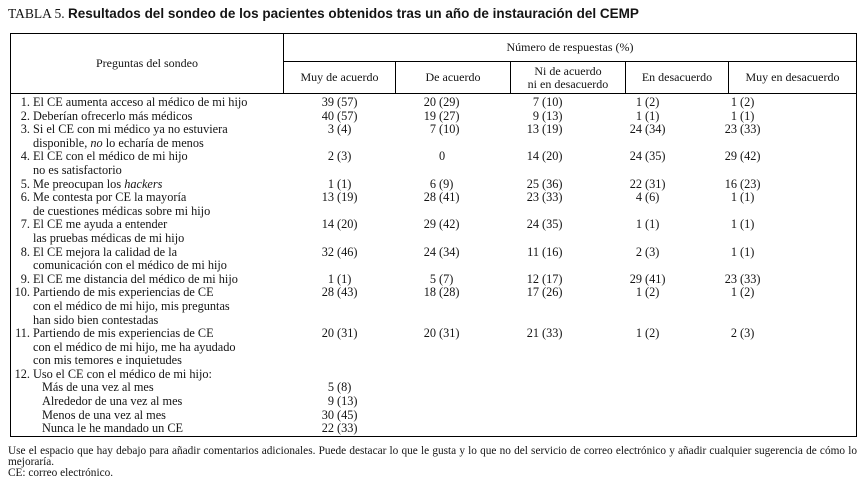 This screenshot has height=484, width=868. What do you see at coordinates (432, 278) in the screenshot?
I see `value-count: 5` at bounding box center [432, 278].